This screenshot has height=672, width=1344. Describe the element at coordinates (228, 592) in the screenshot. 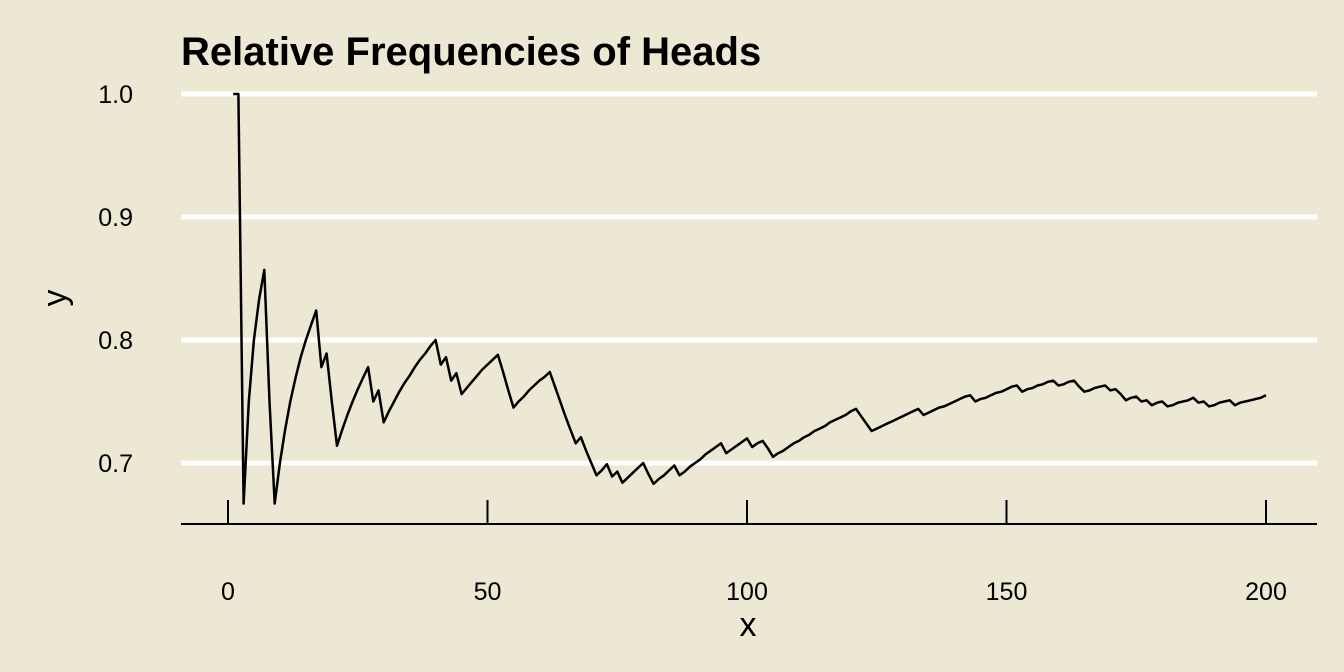

I see `x-tick-label: 0` at that location.